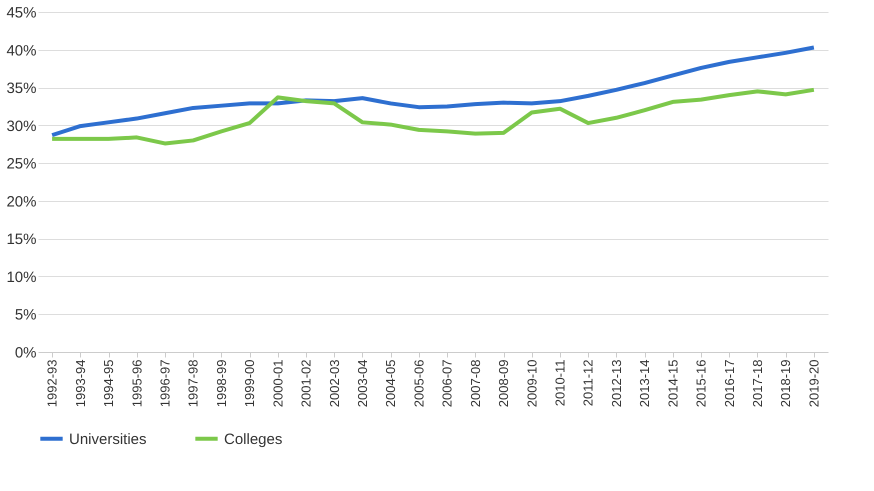 This screenshot has width=874, height=491. What do you see at coordinates (80, 384) in the screenshot?
I see `x-tick-label: 1993-94` at bounding box center [80, 384].